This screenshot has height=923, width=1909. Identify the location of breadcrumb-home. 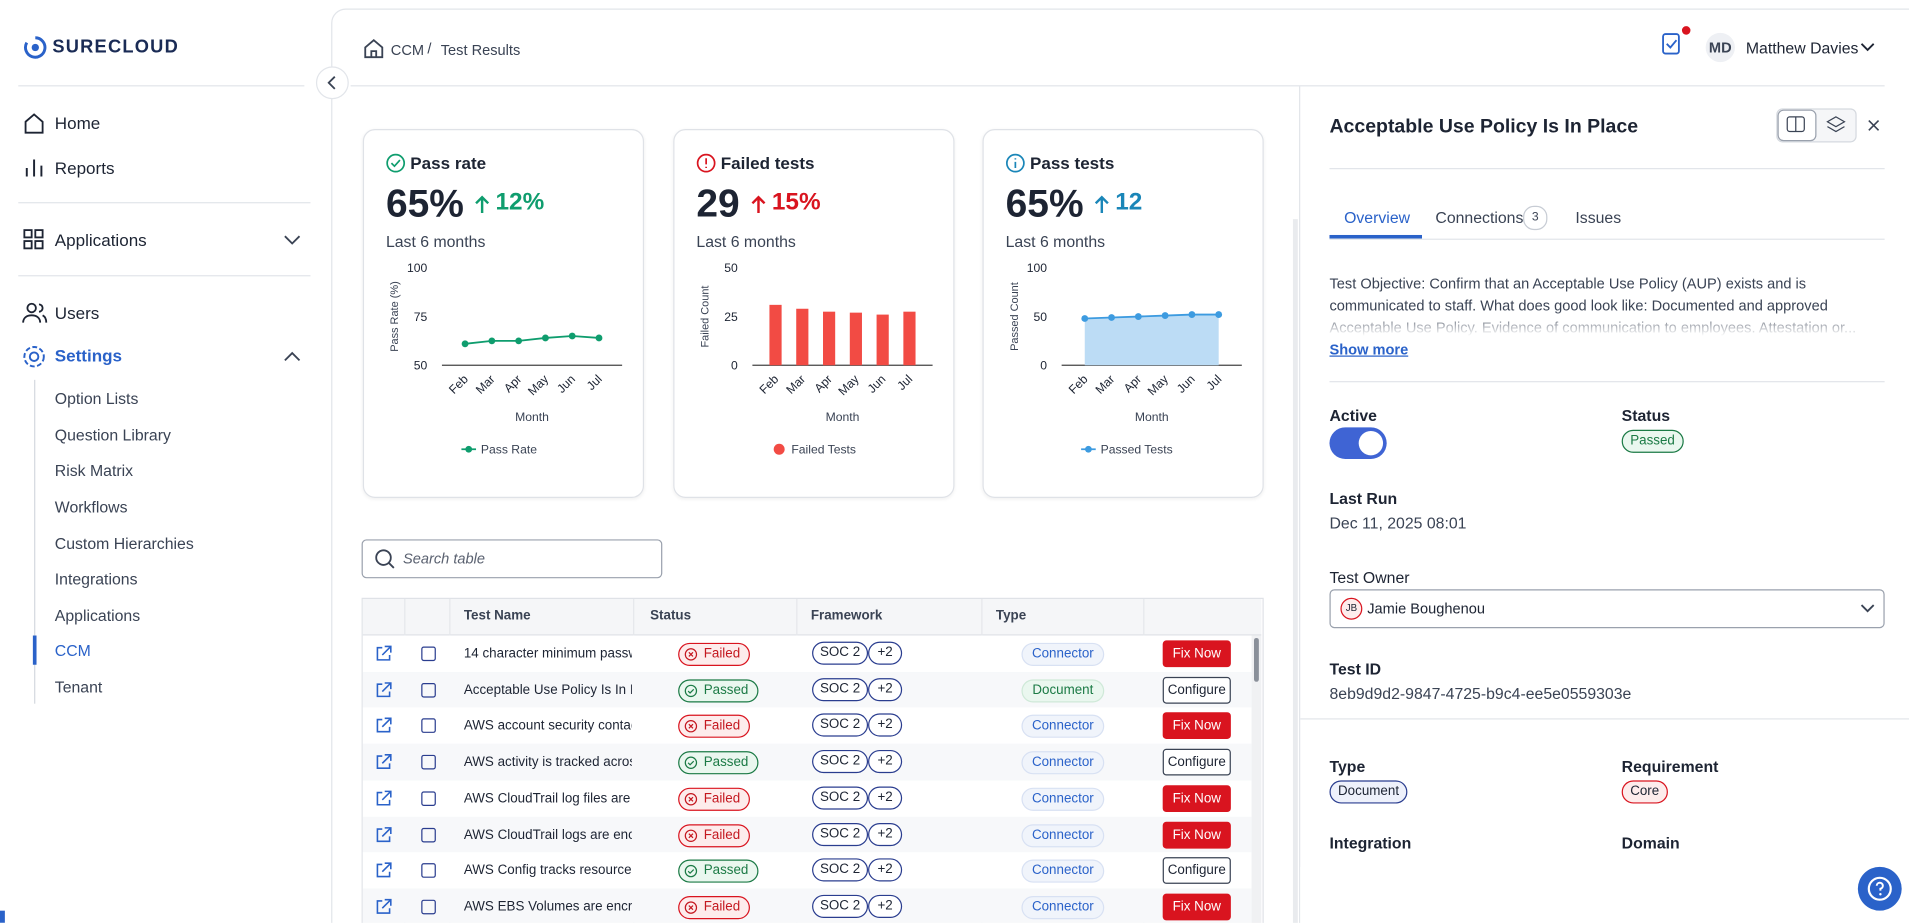
(374, 49).